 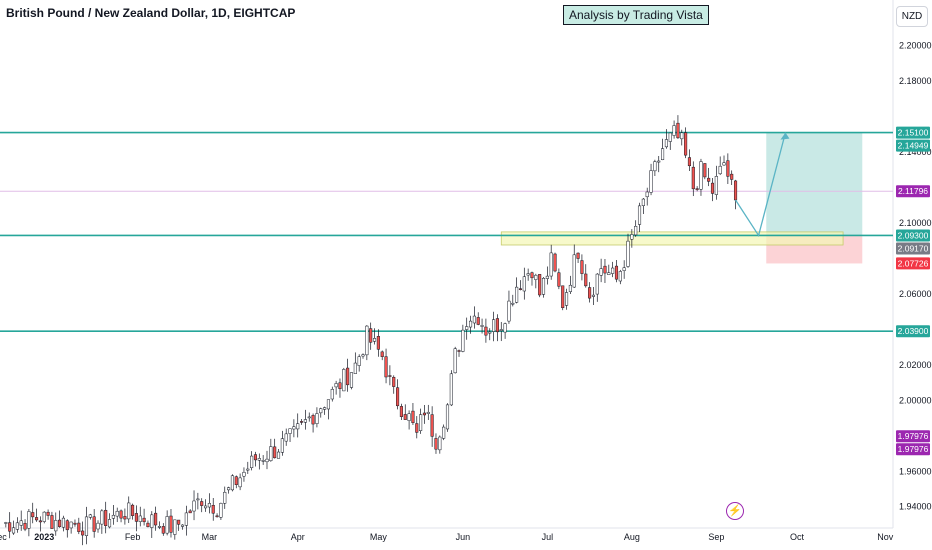 I want to click on price-tag-label-7: 1.97976, so click(x=913, y=436).